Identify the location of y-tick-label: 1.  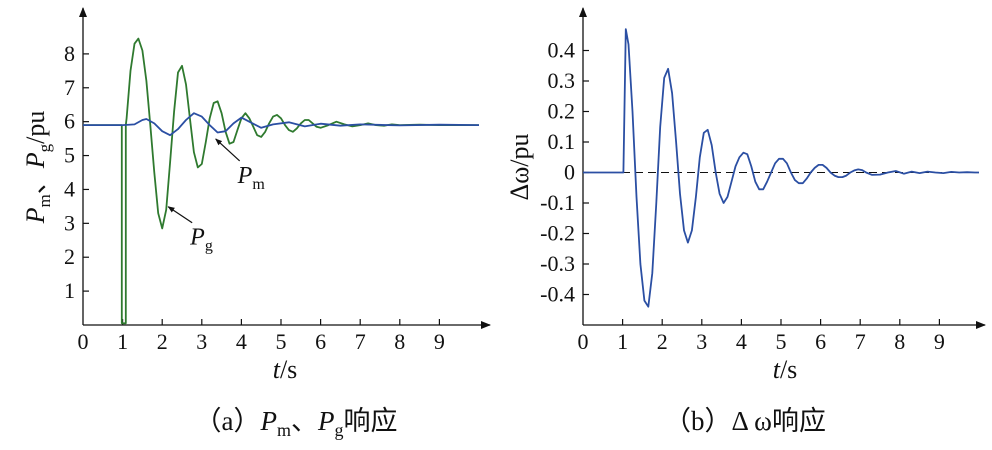
(69, 290).